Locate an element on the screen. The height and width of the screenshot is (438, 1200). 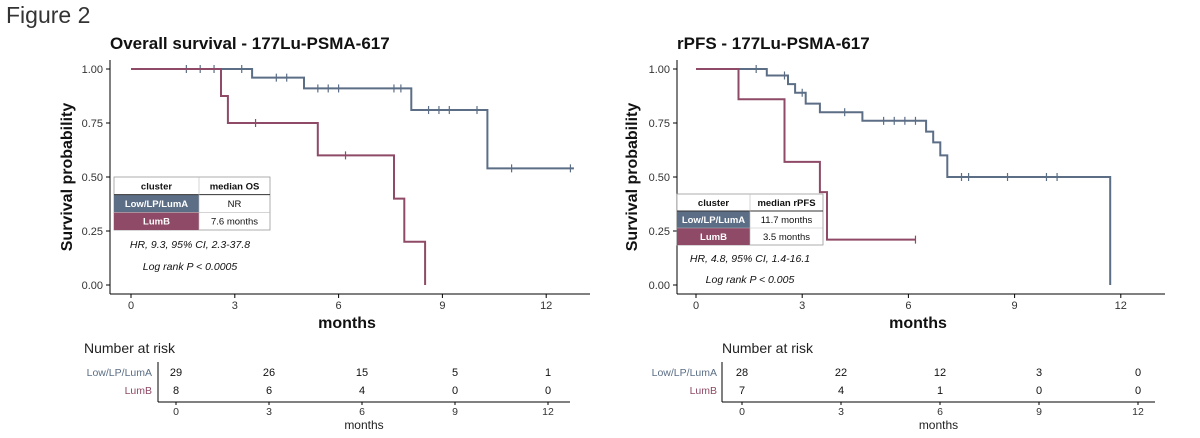
summary-header: median OS is located at coordinates (235, 186).